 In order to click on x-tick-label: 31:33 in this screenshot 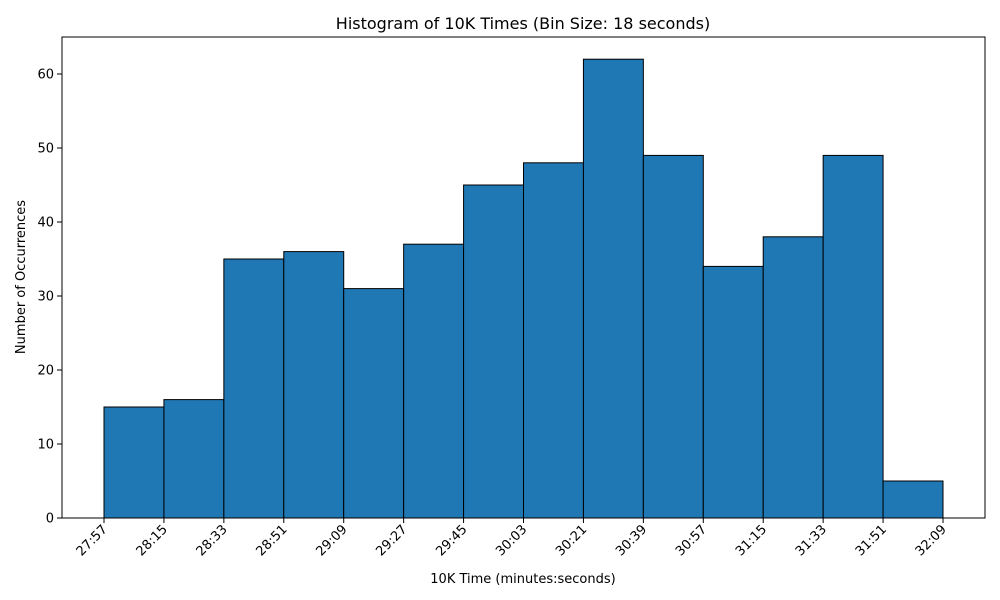, I will do `click(811, 540)`.